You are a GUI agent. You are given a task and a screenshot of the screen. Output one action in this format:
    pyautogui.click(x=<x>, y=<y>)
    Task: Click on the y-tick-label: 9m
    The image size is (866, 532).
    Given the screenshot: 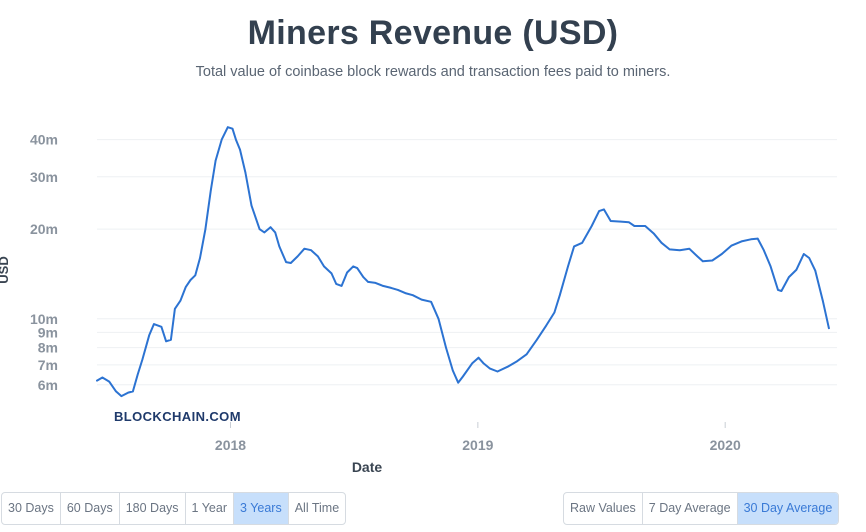 What is the action you would take?
    pyautogui.click(x=48, y=332)
    